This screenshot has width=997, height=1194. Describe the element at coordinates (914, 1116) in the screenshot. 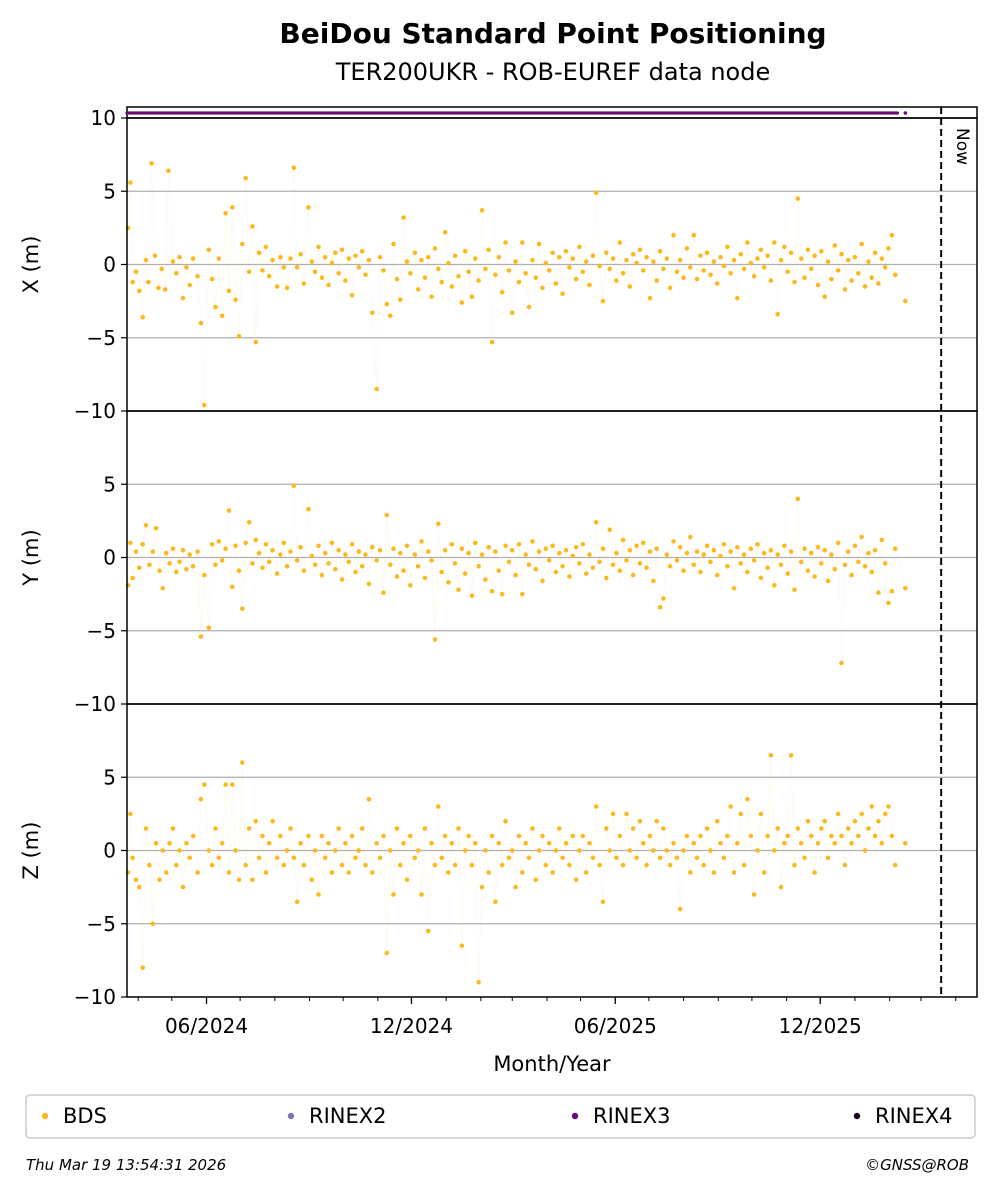

I see `legend-label: RINEX4` at that location.